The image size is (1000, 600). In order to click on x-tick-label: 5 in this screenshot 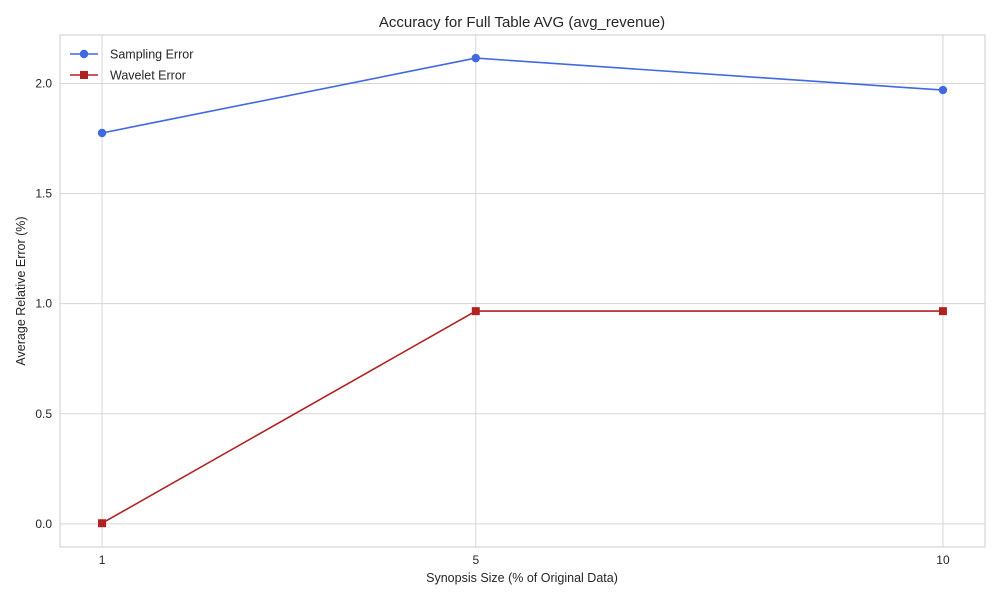, I will do `click(475, 560)`.